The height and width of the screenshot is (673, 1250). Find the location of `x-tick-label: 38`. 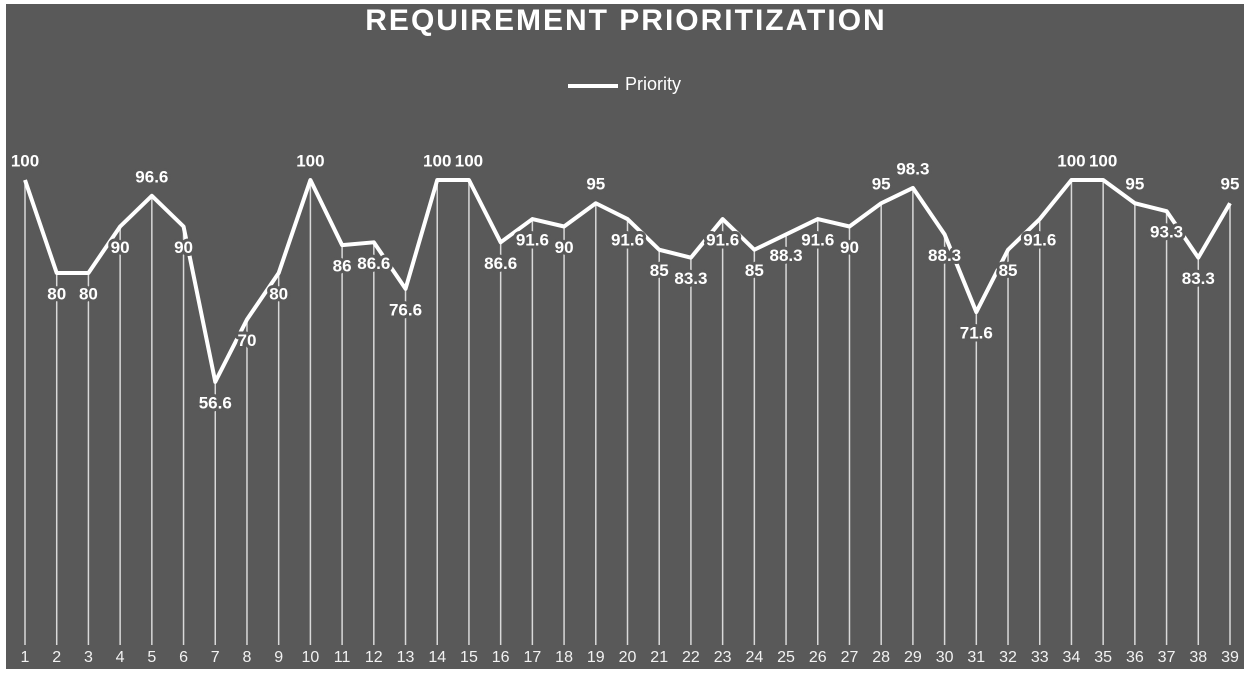

x-tick-label: 38 is located at coordinates (1198, 657).